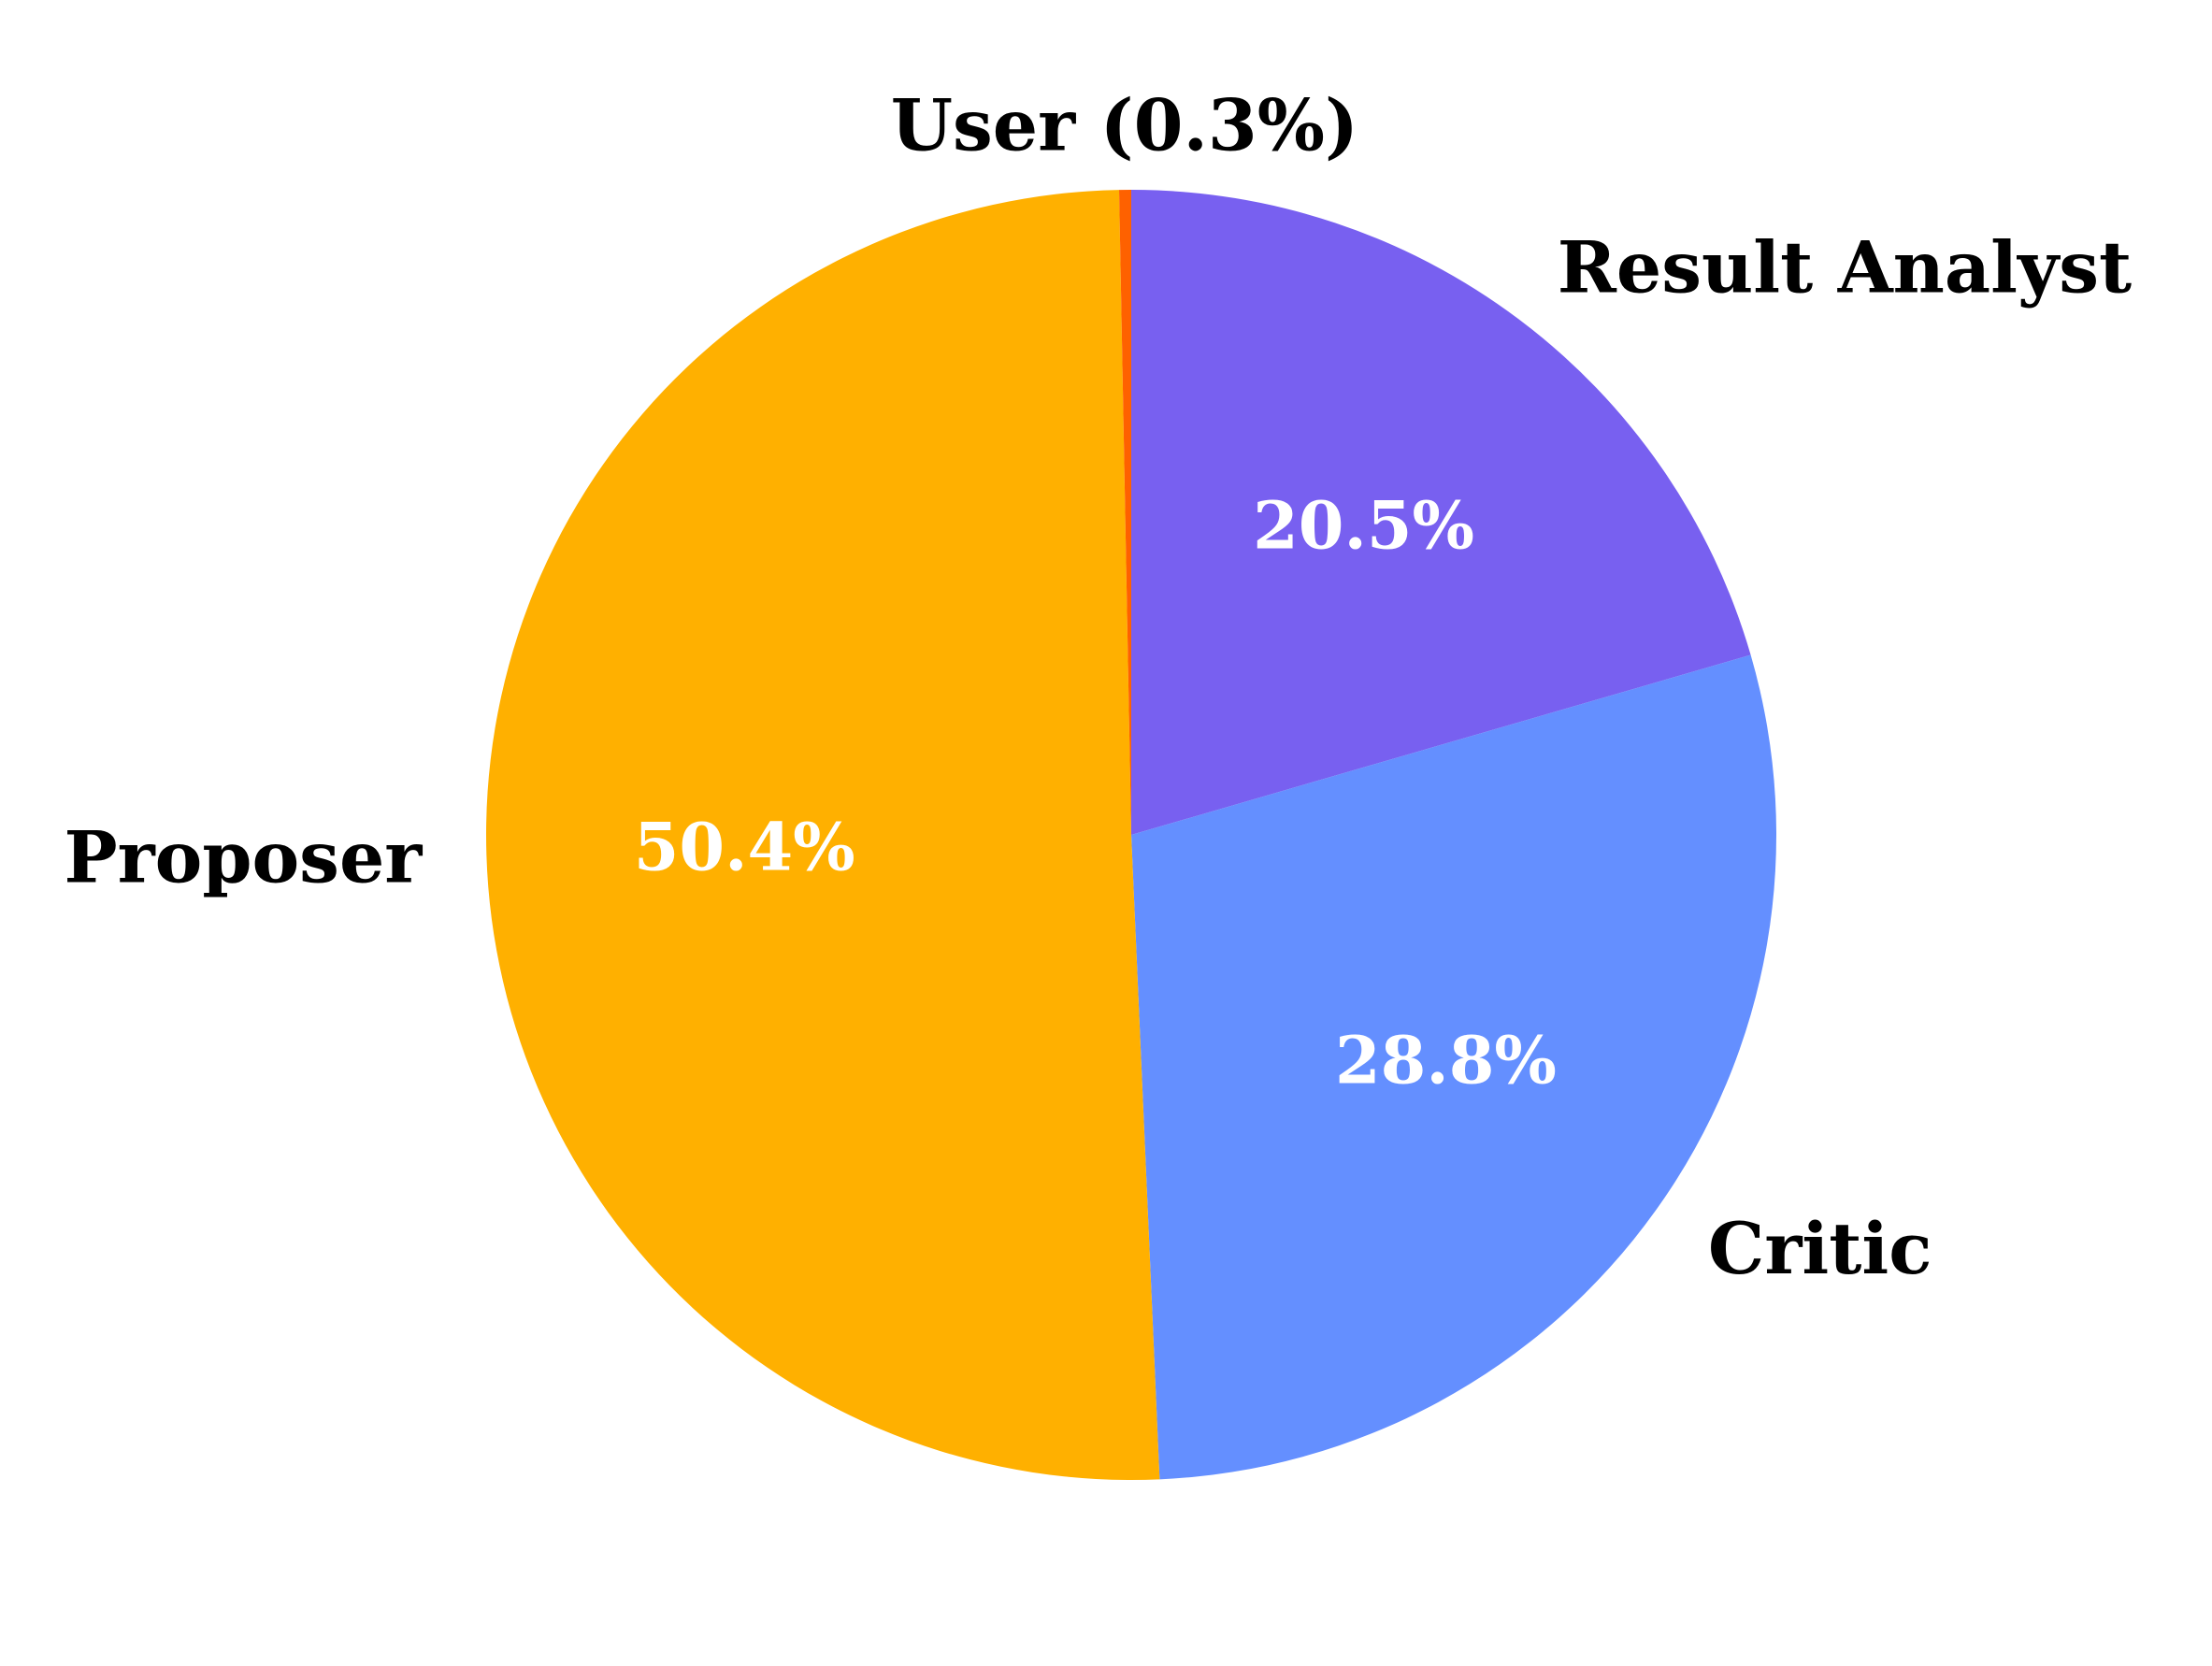 This screenshot has width=2212, height=1666. Describe the element at coordinates (243, 856) in the screenshot. I see `slice-label-proposer: Proposer` at that location.